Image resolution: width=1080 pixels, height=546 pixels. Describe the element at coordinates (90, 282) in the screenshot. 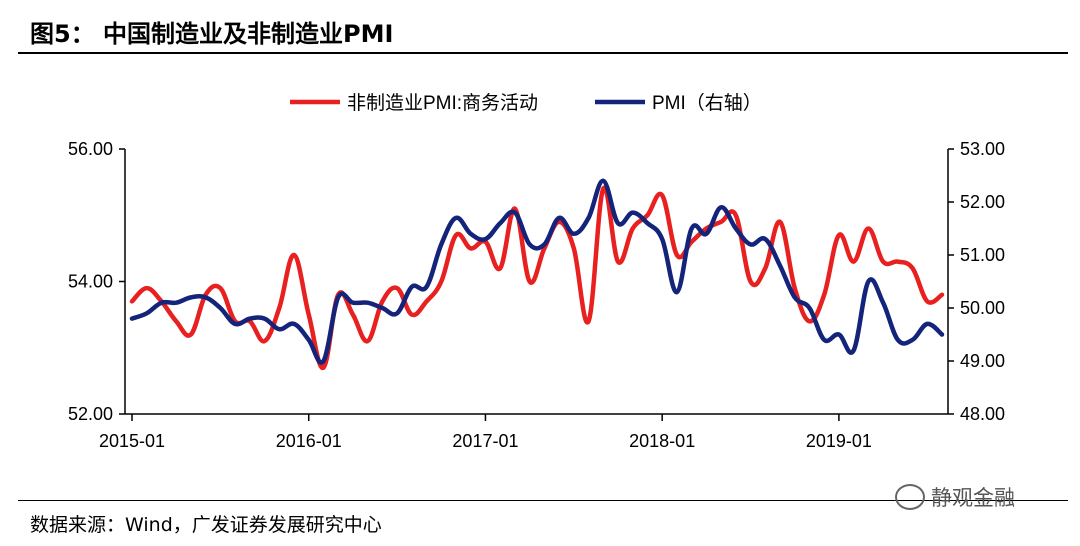

I see `left-y-tick-label: 54.00` at that location.